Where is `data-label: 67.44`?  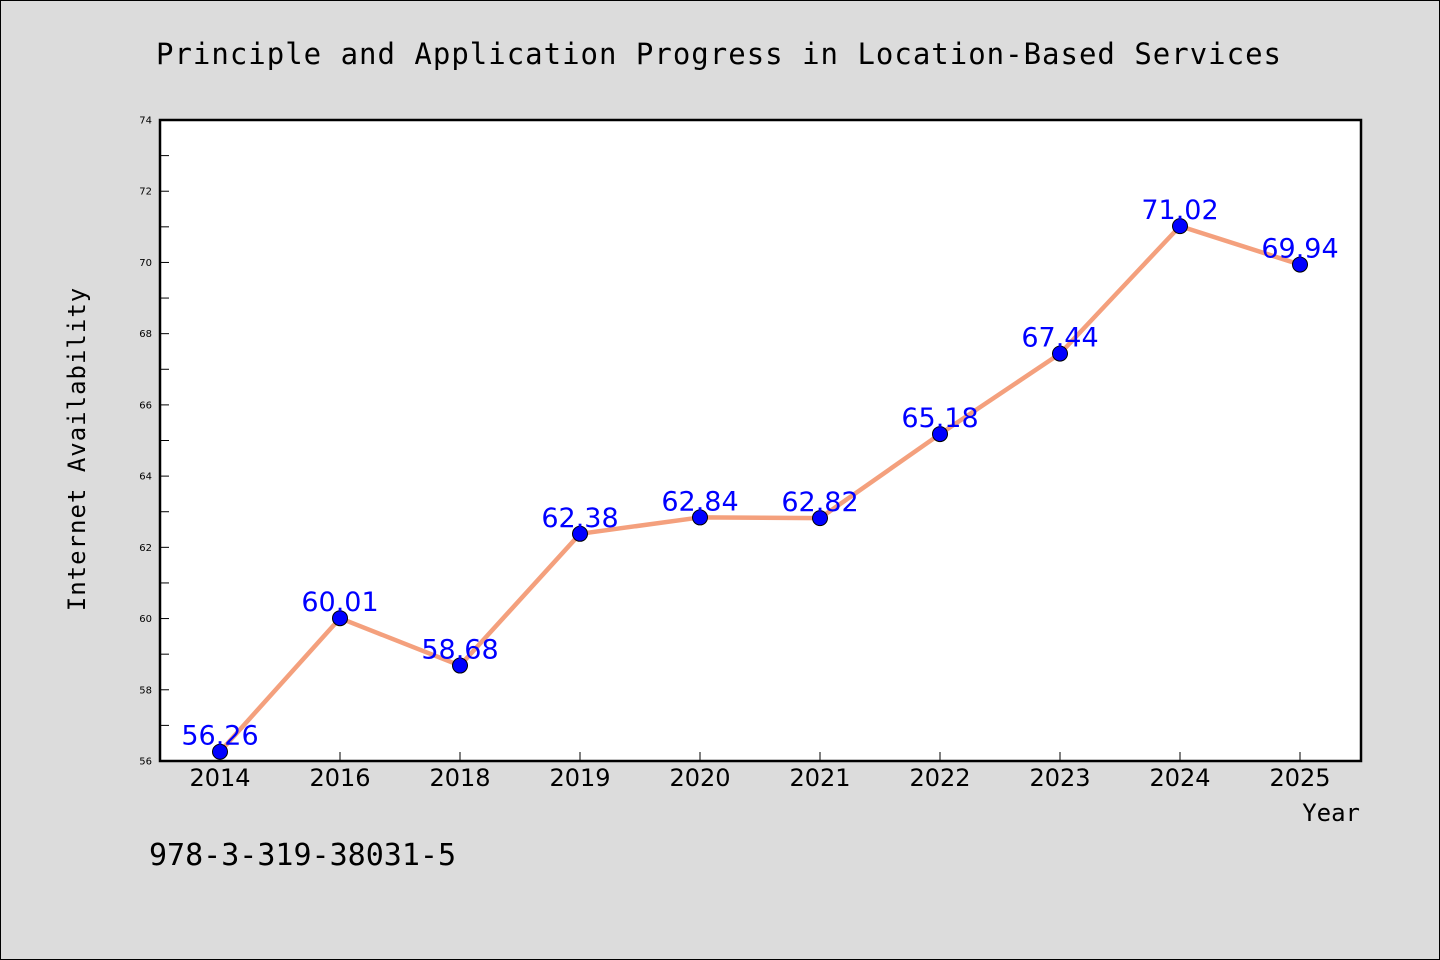
data-label: 67.44 is located at coordinates (1059, 338).